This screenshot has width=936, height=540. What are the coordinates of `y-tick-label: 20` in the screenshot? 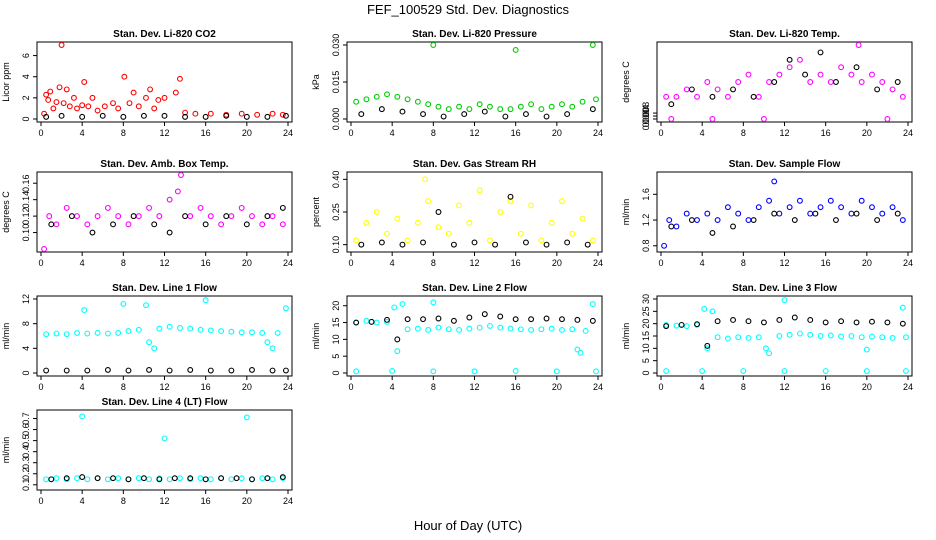 It's located at (336, 306).